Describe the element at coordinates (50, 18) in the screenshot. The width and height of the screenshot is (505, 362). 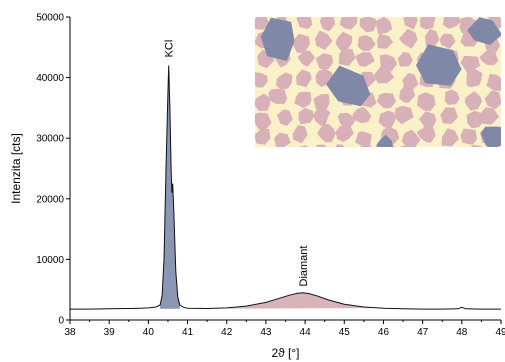
I see `y-tick-label: 50000` at that location.